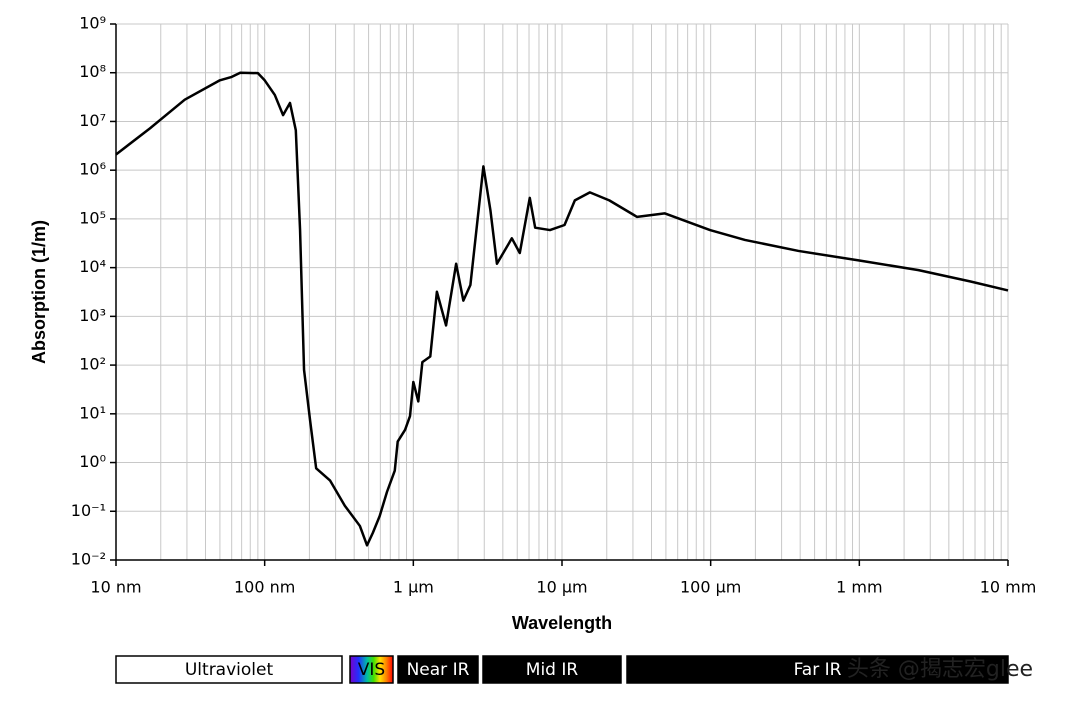 This screenshot has height=706, width=1080. I want to click on y-axis-label: Absorption (1/m), so click(39, 292).